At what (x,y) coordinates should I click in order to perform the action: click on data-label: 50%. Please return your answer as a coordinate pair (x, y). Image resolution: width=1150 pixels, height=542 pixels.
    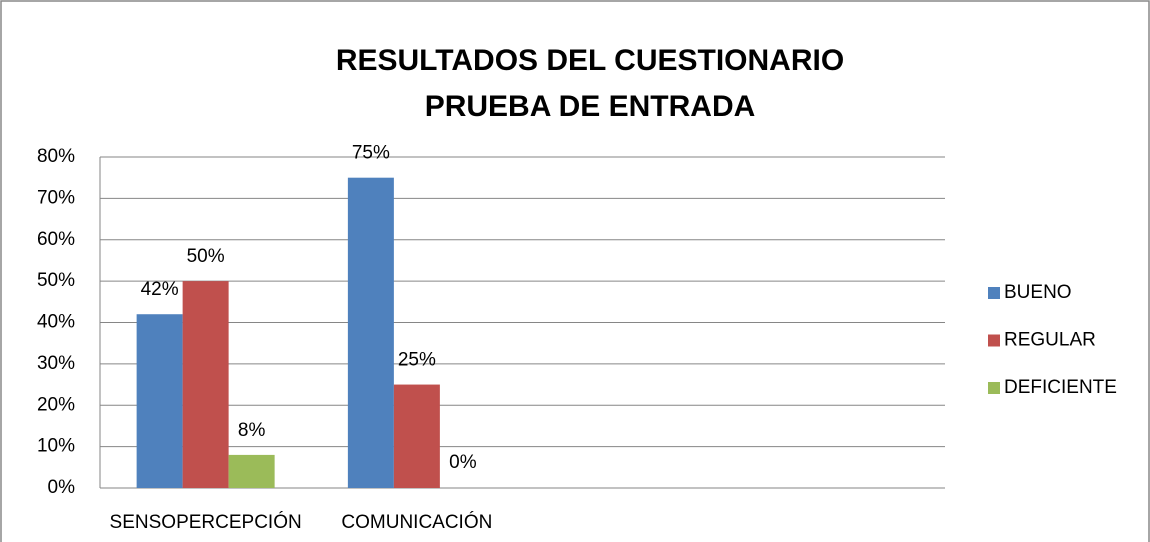
    Looking at the image, I should click on (206, 256).